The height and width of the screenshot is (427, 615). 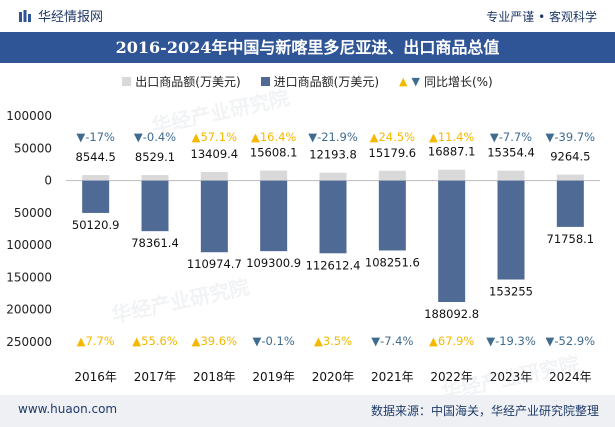 I want to click on export-value-label: 16887.1, so click(x=452, y=152).